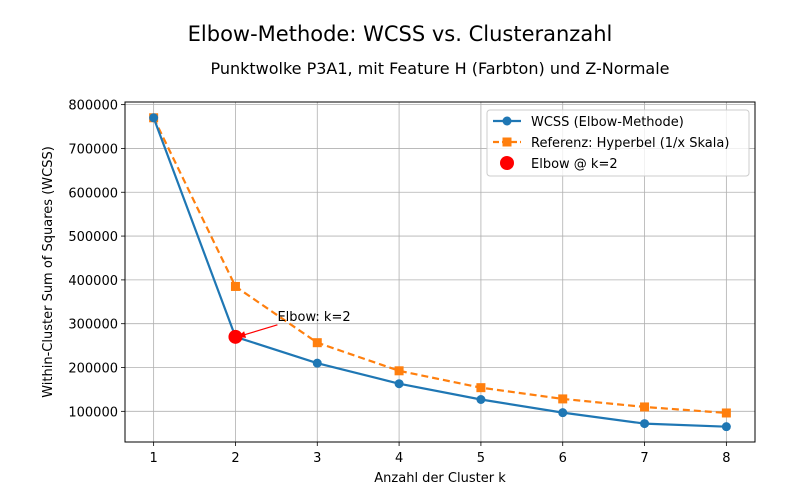 The image size is (800, 500). Describe the element at coordinates (440, 478) in the screenshot. I see `x-axis-label: Anzahl der Cluster k` at that location.